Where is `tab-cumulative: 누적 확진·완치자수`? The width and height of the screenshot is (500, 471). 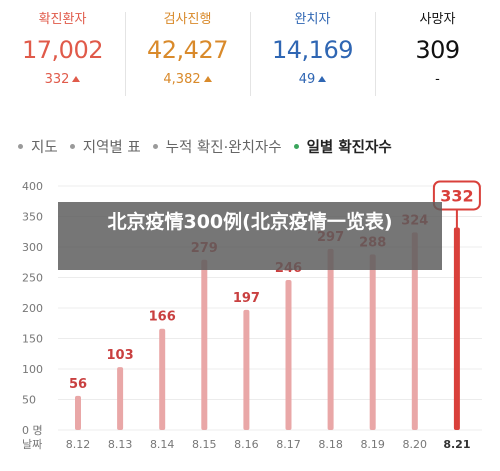 tab-cumulative: 누적 확진·완치자수 is located at coordinates (217, 146).